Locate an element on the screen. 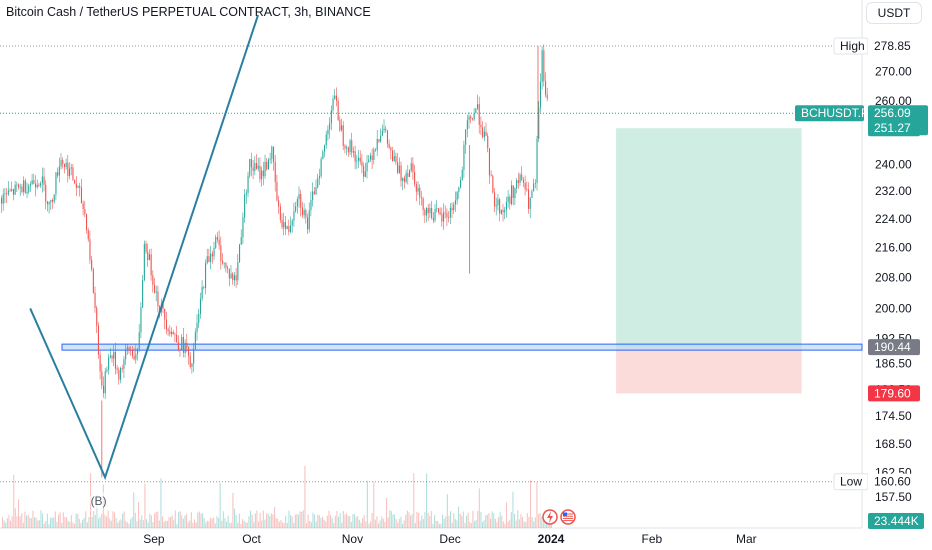 The image size is (932, 550). high-tag-text: High is located at coordinates (852, 46).